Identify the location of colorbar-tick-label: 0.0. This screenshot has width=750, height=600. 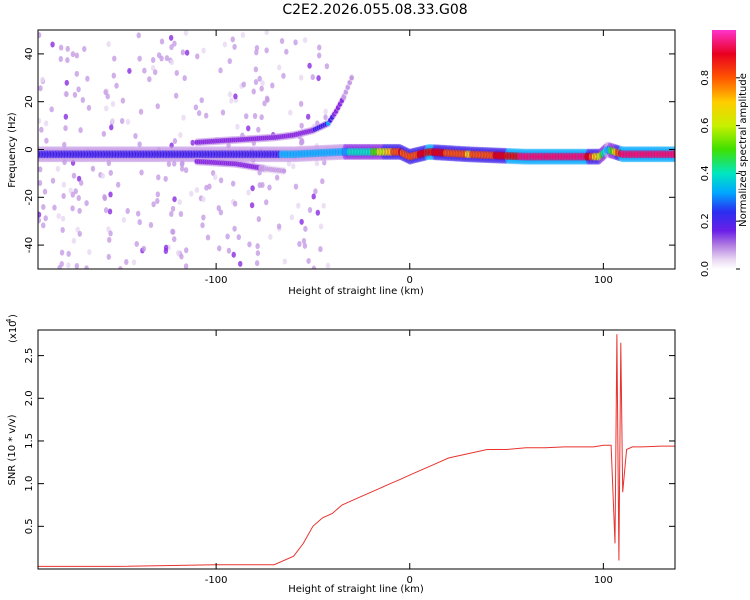
(705, 269).